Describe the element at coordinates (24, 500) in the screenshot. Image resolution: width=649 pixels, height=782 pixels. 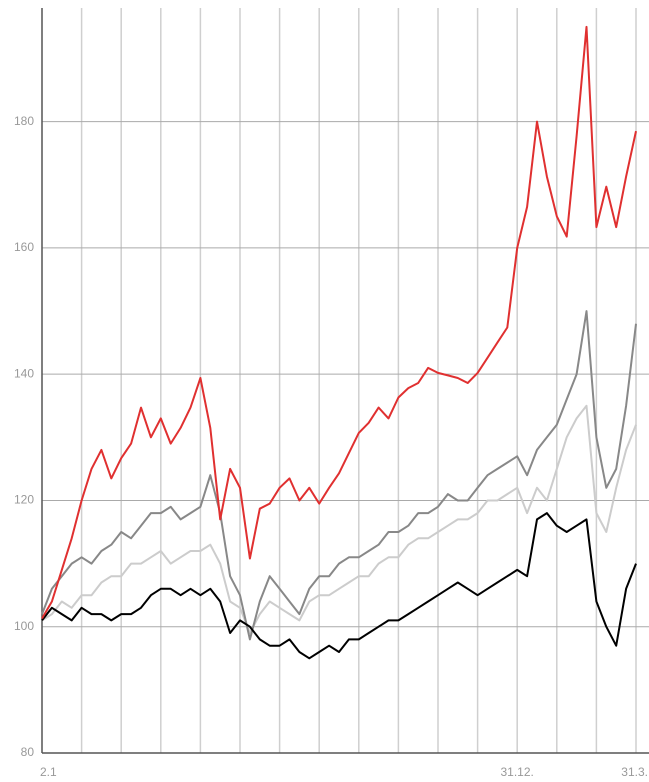
I see `y-tick-label: 120` at that location.